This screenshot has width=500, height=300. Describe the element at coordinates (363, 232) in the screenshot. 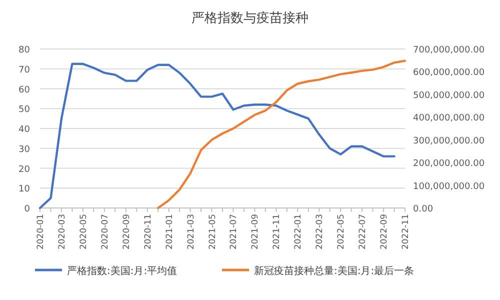

I see `x-tick-label: 2022-07` at that location.